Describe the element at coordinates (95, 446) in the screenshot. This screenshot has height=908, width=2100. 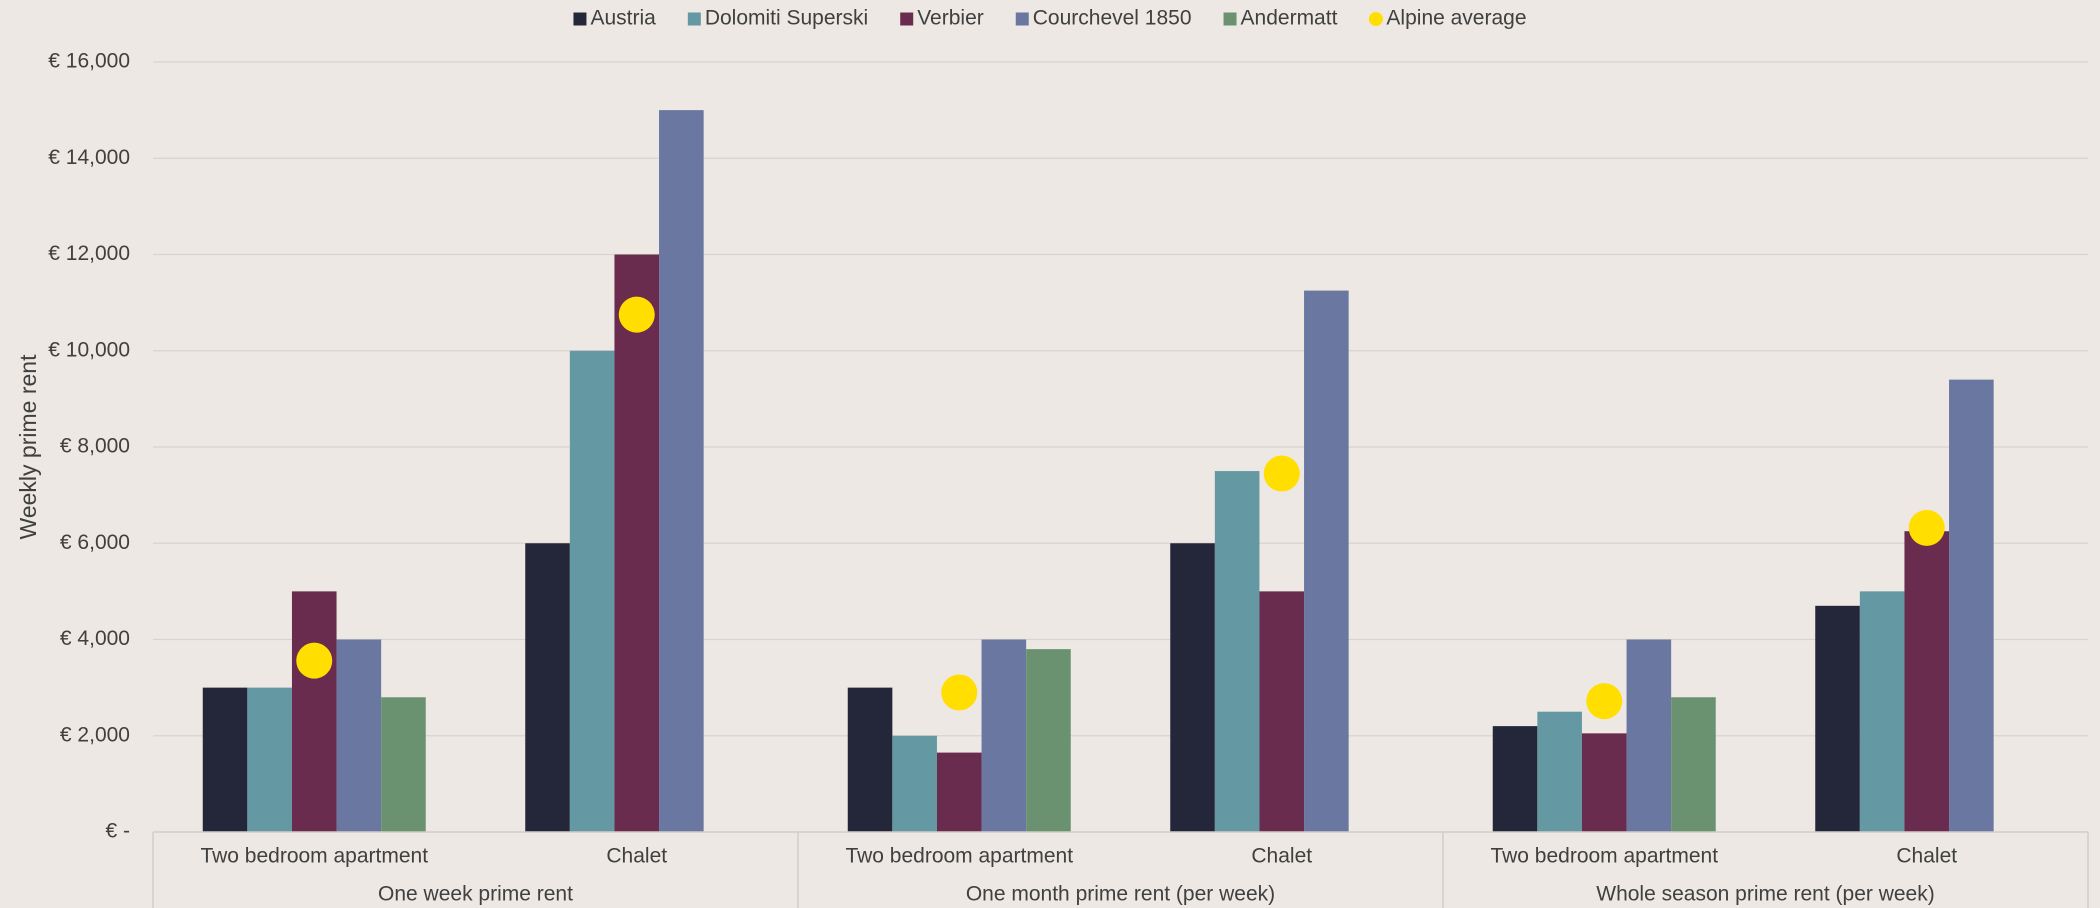
I see `y-tick-label: € 8,000` at that location.